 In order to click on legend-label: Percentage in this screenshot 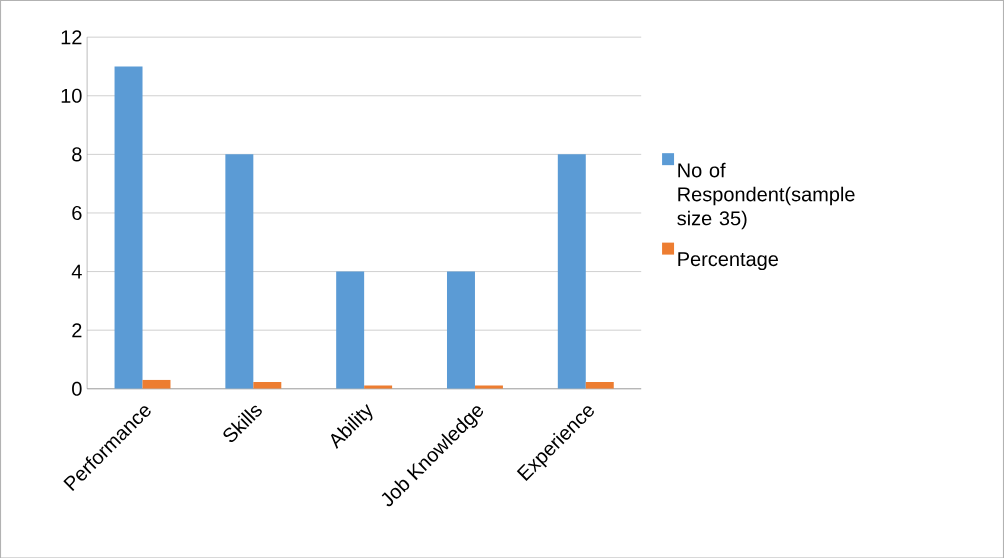, I will do `click(728, 260)`.